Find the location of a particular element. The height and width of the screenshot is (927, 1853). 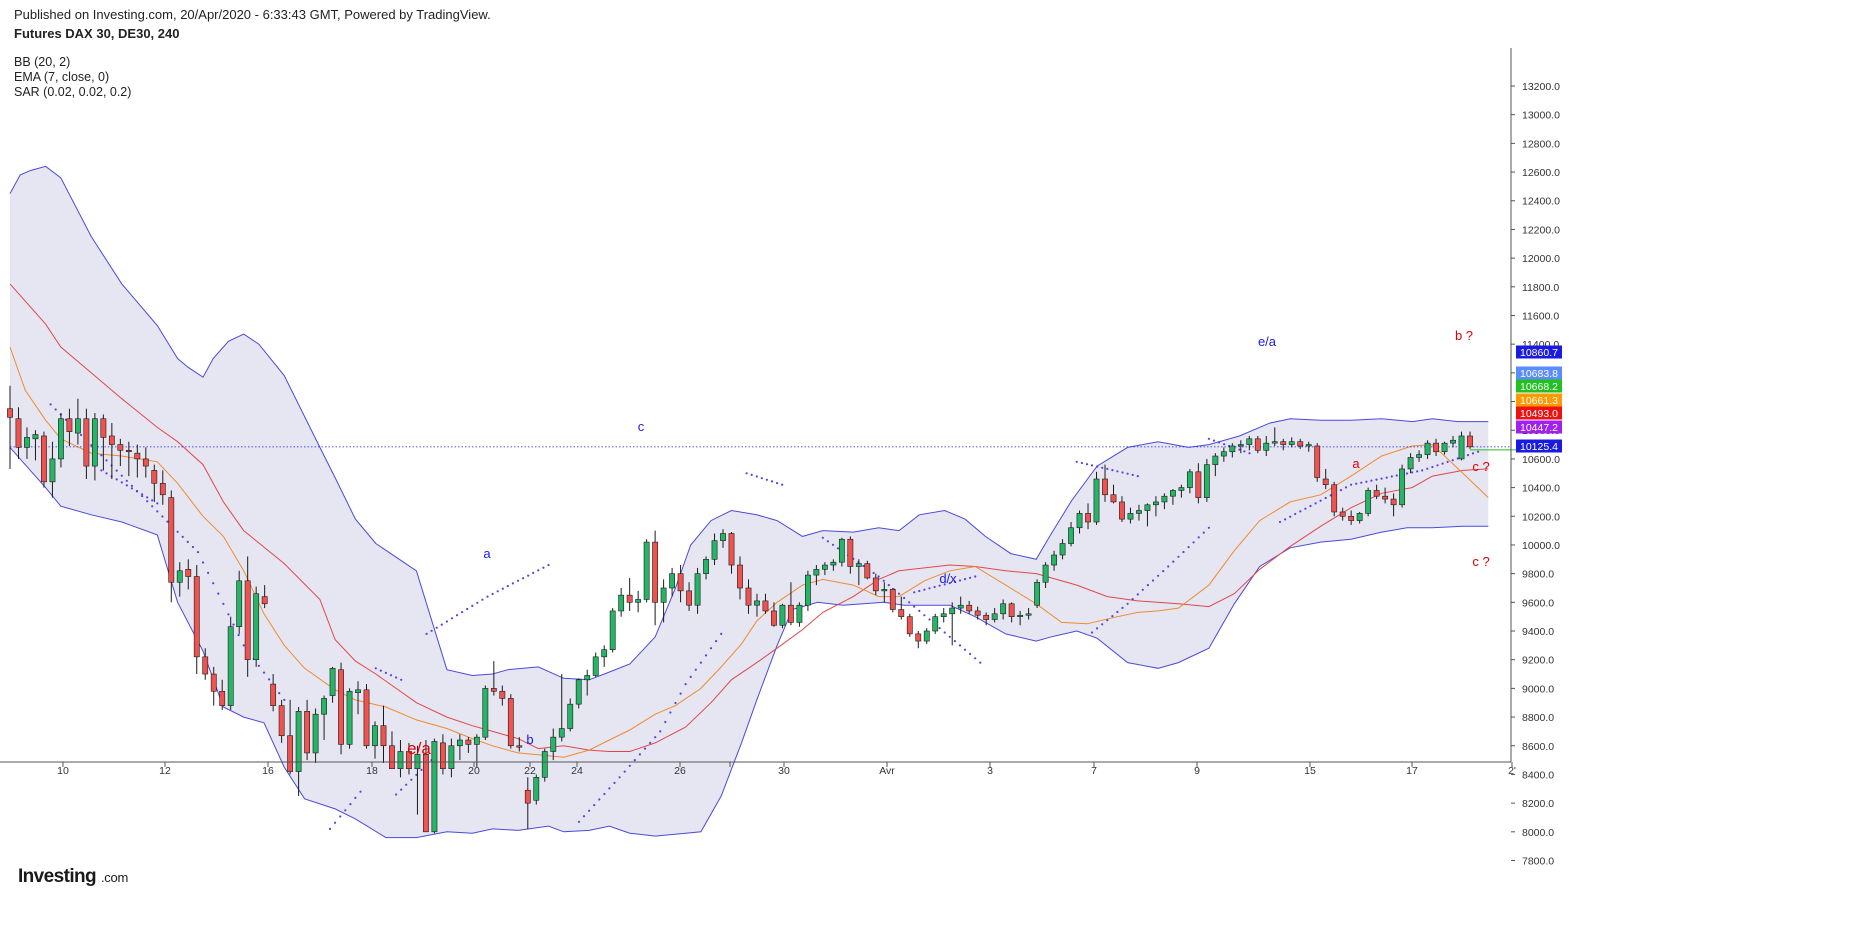

indicator-legend-sar: SAR (0.02, 0.02, 0.2) is located at coordinates (72, 92).